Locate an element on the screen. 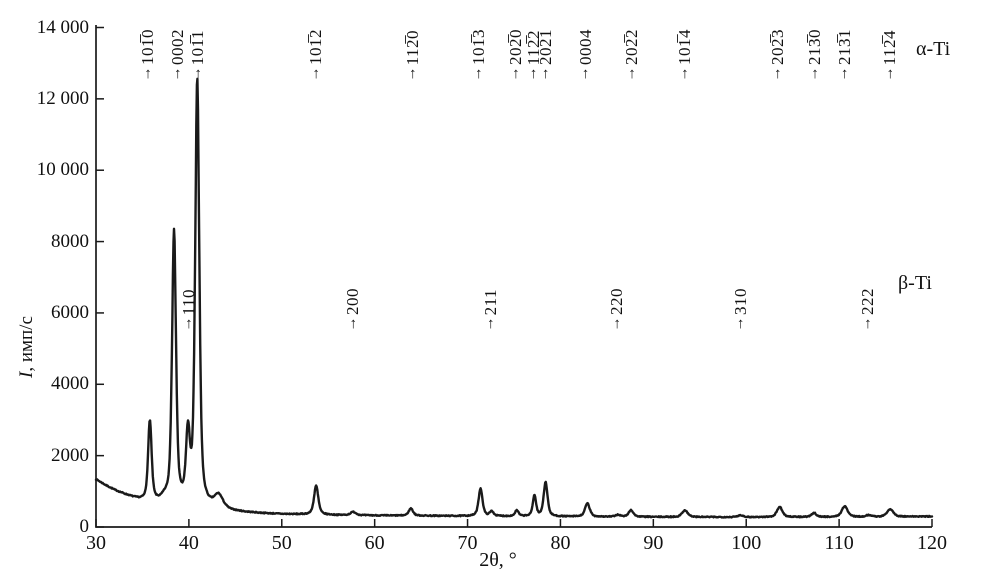  alpha-peak-annotation-1011: 101̅1 ↑ is located at coordinates (198, 45).